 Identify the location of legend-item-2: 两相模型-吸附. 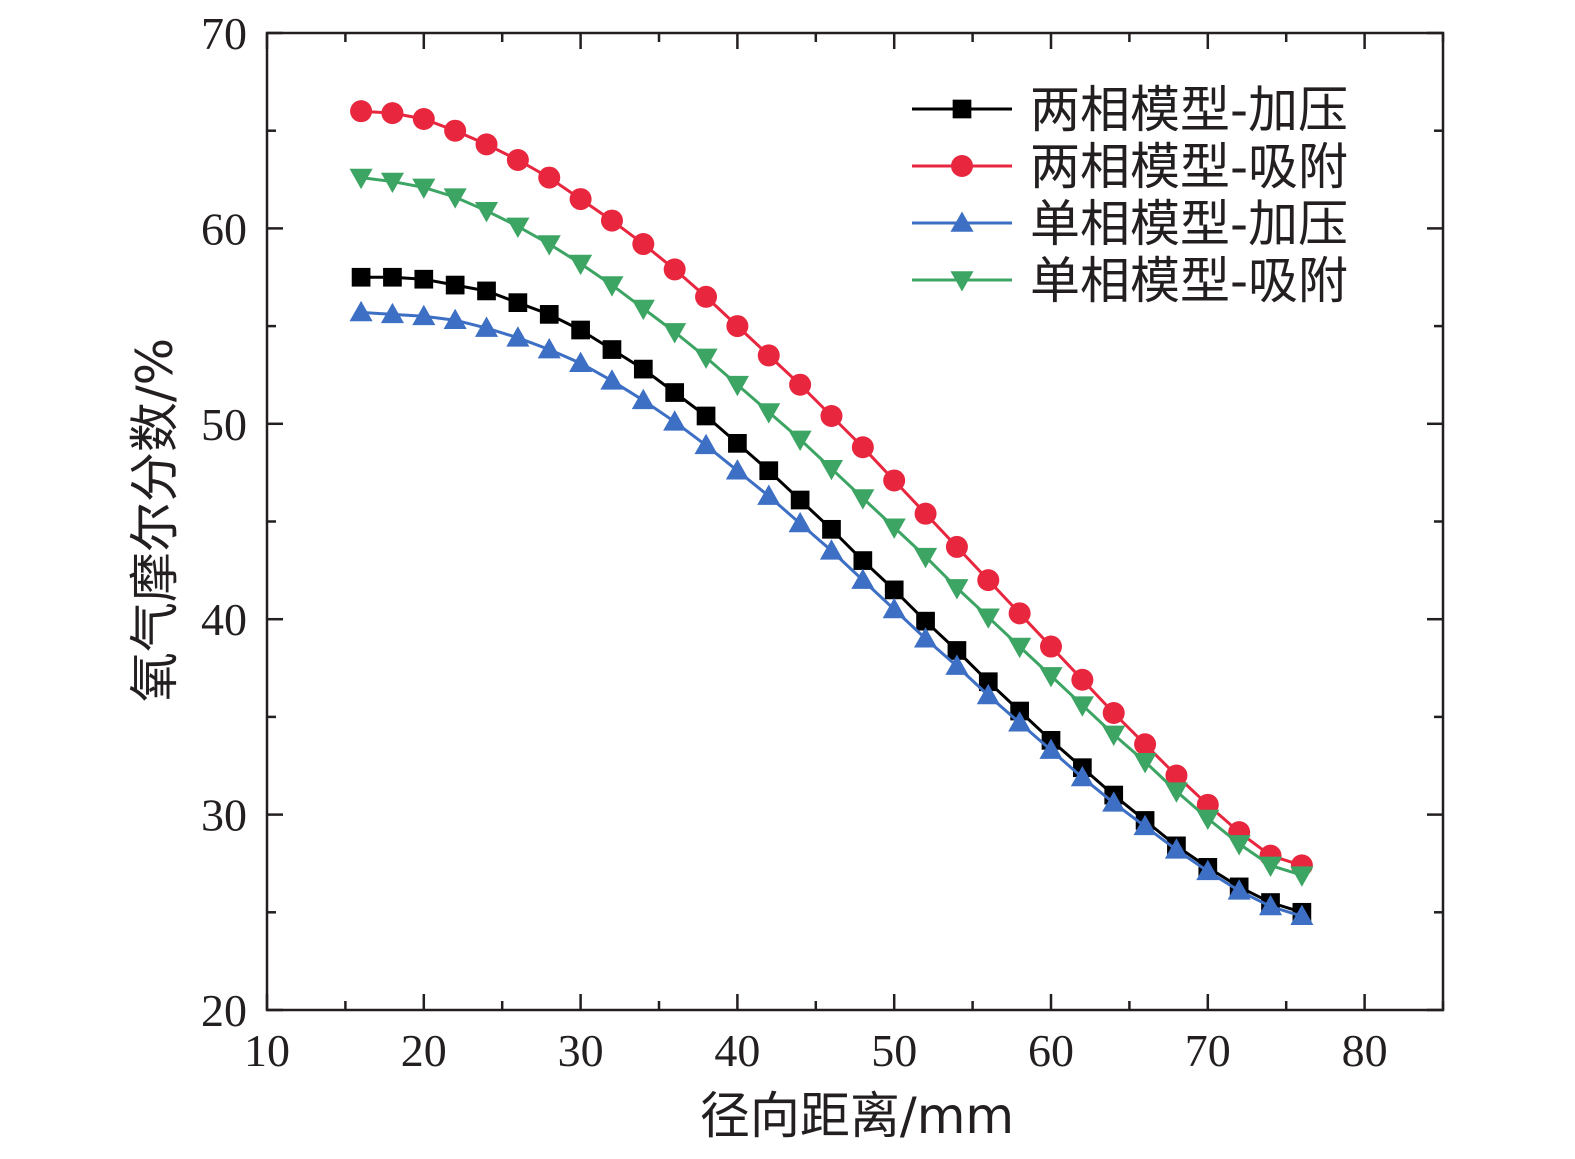
(1130, 167).